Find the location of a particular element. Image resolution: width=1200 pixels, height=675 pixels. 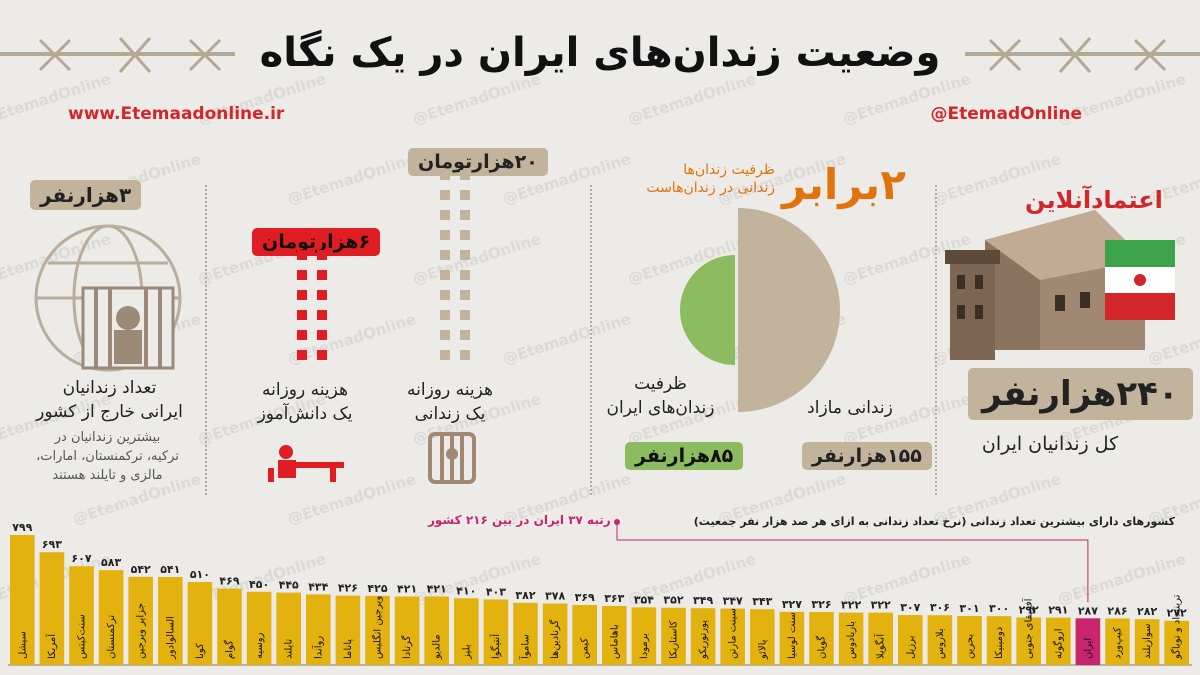

bar-category-label: روآندا is located at coordinates (317, 647).